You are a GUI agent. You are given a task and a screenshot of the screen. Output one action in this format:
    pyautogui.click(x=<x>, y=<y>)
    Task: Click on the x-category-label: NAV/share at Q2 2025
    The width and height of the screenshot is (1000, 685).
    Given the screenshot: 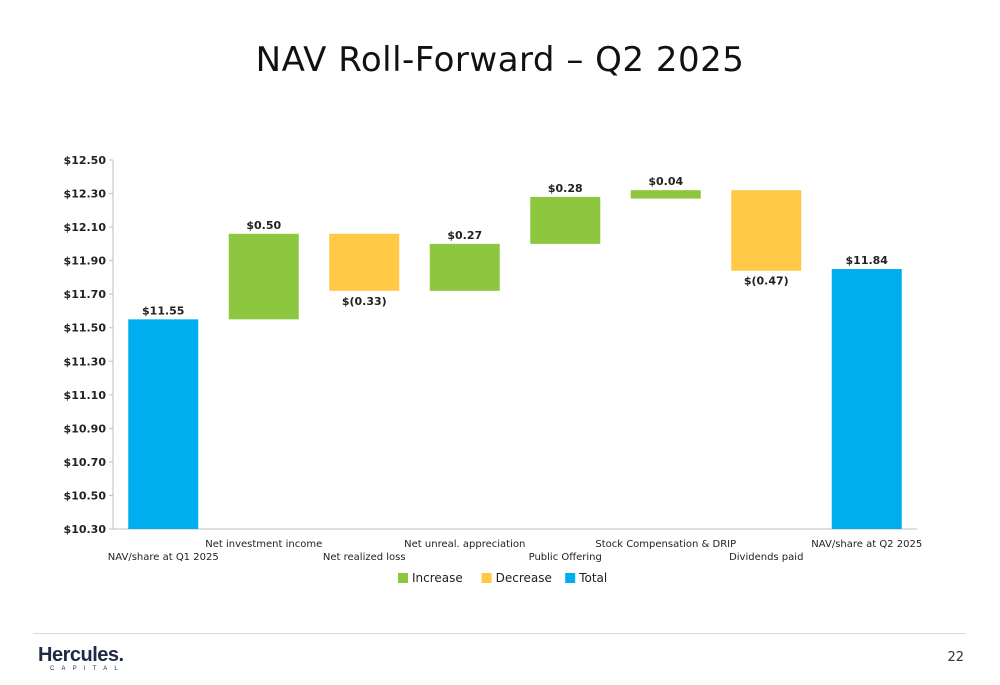 What is the action you would take?
    pyautogui.click(x=866, y=544)
    